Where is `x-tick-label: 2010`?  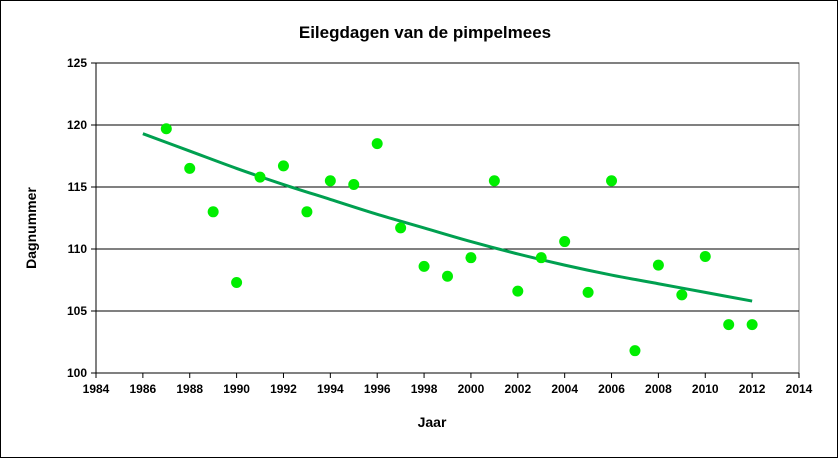
x-tick-label: 2010 is located at coordinates (705, 389).